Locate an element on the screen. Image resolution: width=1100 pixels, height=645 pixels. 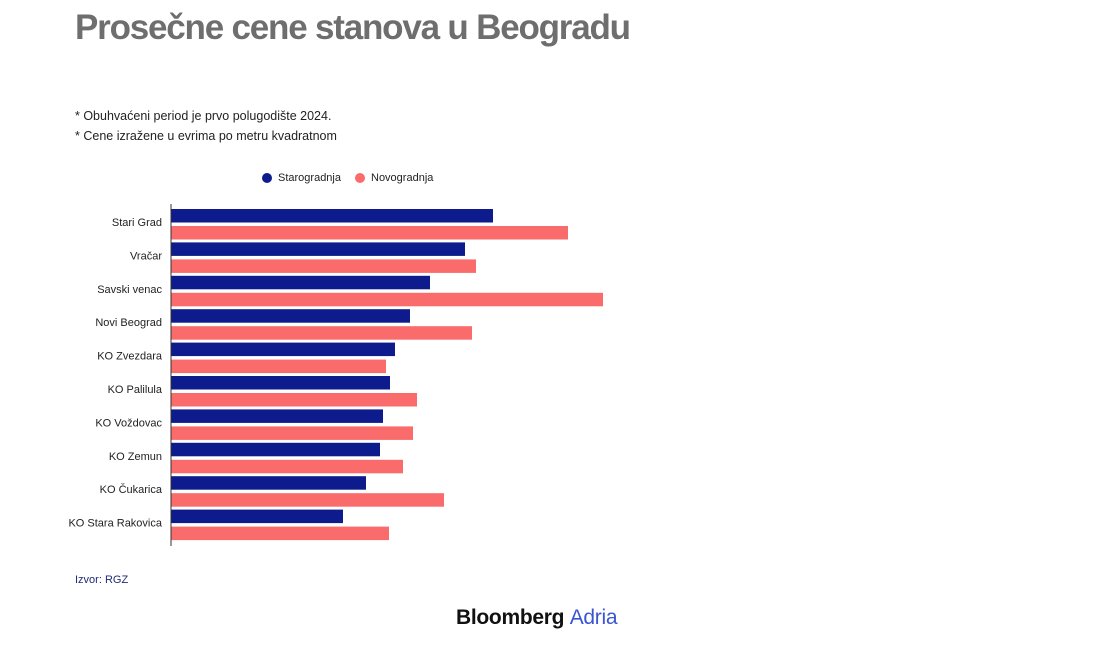
category-label: Vračar is located at coordinates (146, 256).